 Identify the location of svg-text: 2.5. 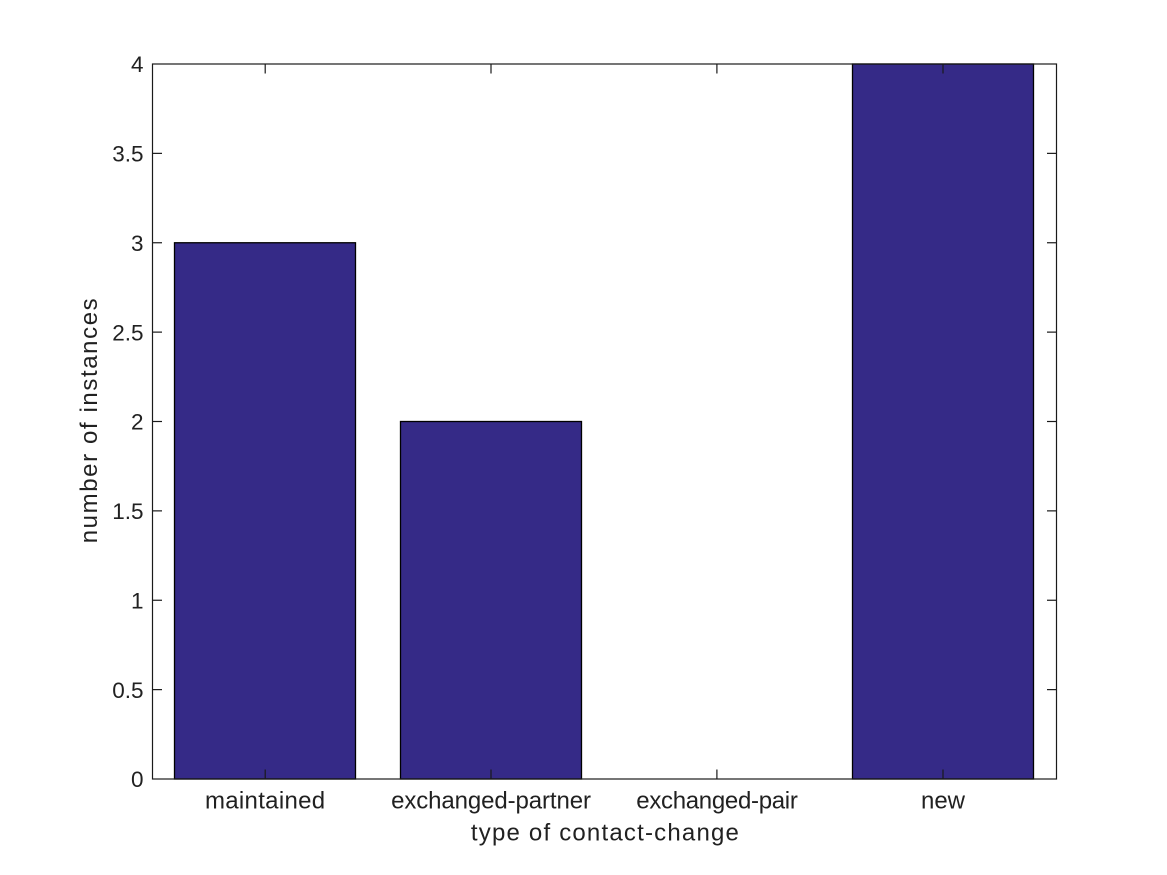
(127, 332).